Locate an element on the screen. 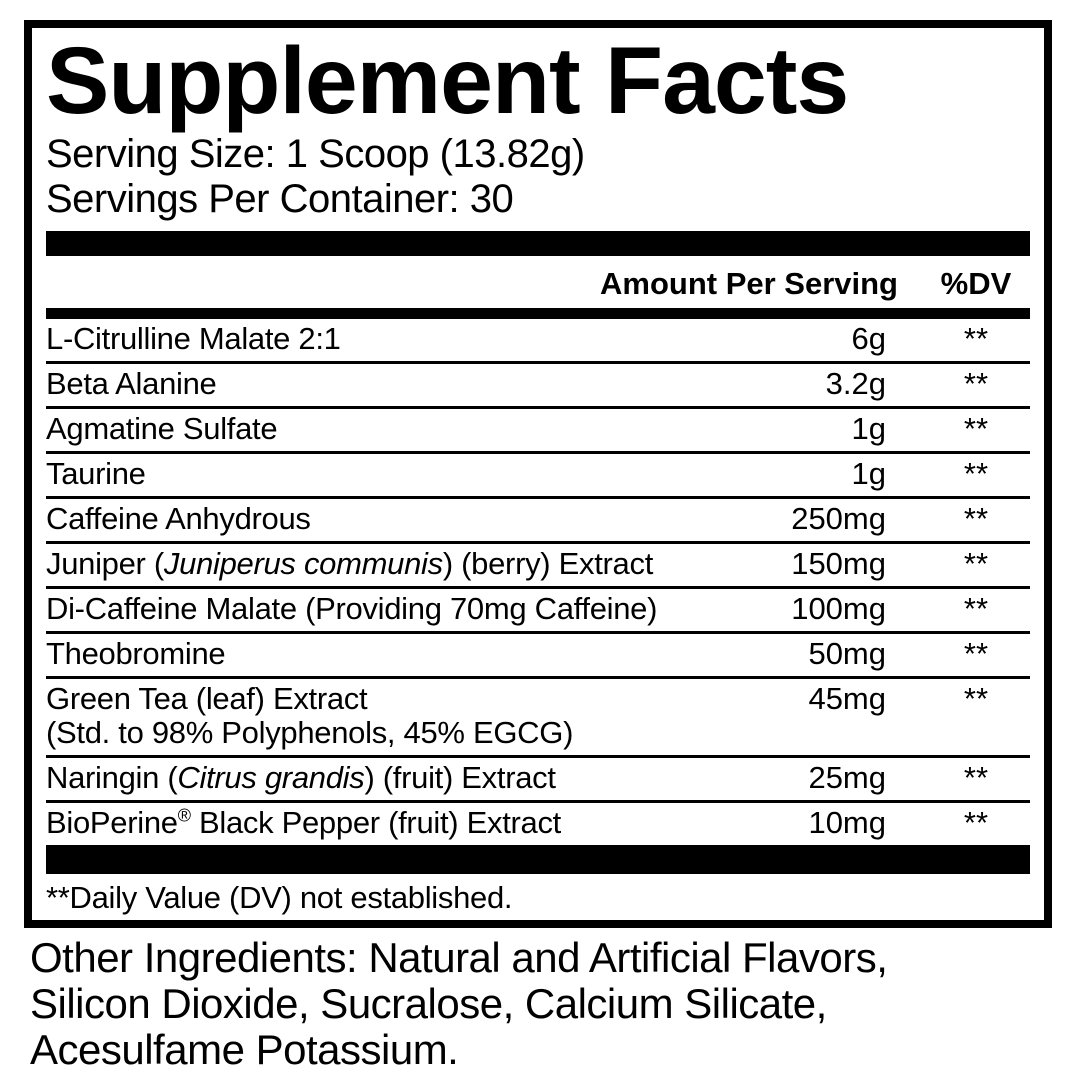 The width and height of the screenshot is (1080, 1080). ingredient-name: Beta Alanine is located at coordinates (131, 383).